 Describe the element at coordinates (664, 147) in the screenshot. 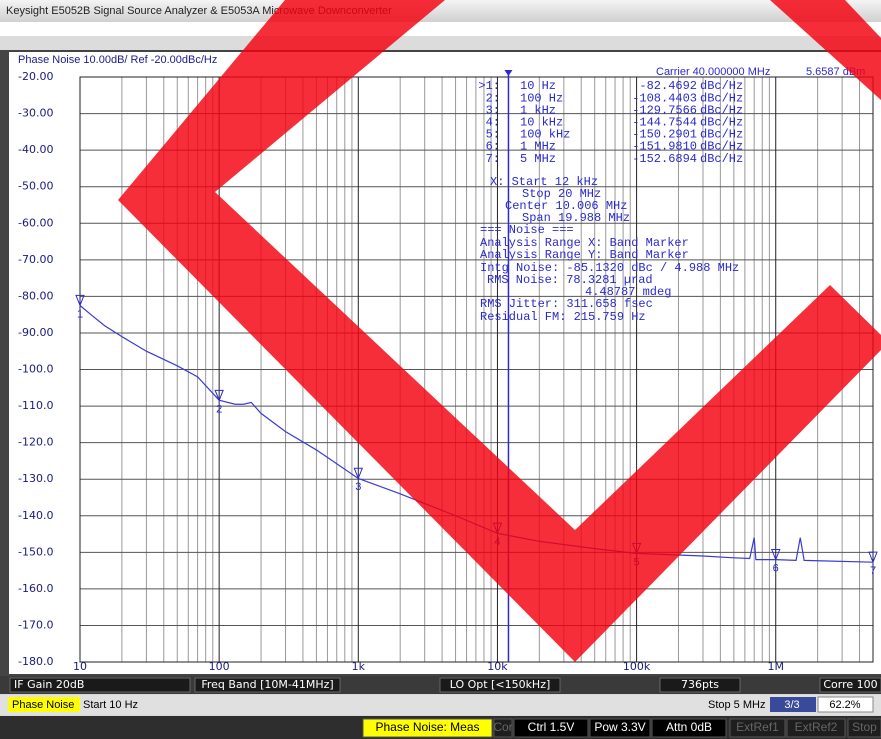

I see `readout-value: -151.9810` at that location.